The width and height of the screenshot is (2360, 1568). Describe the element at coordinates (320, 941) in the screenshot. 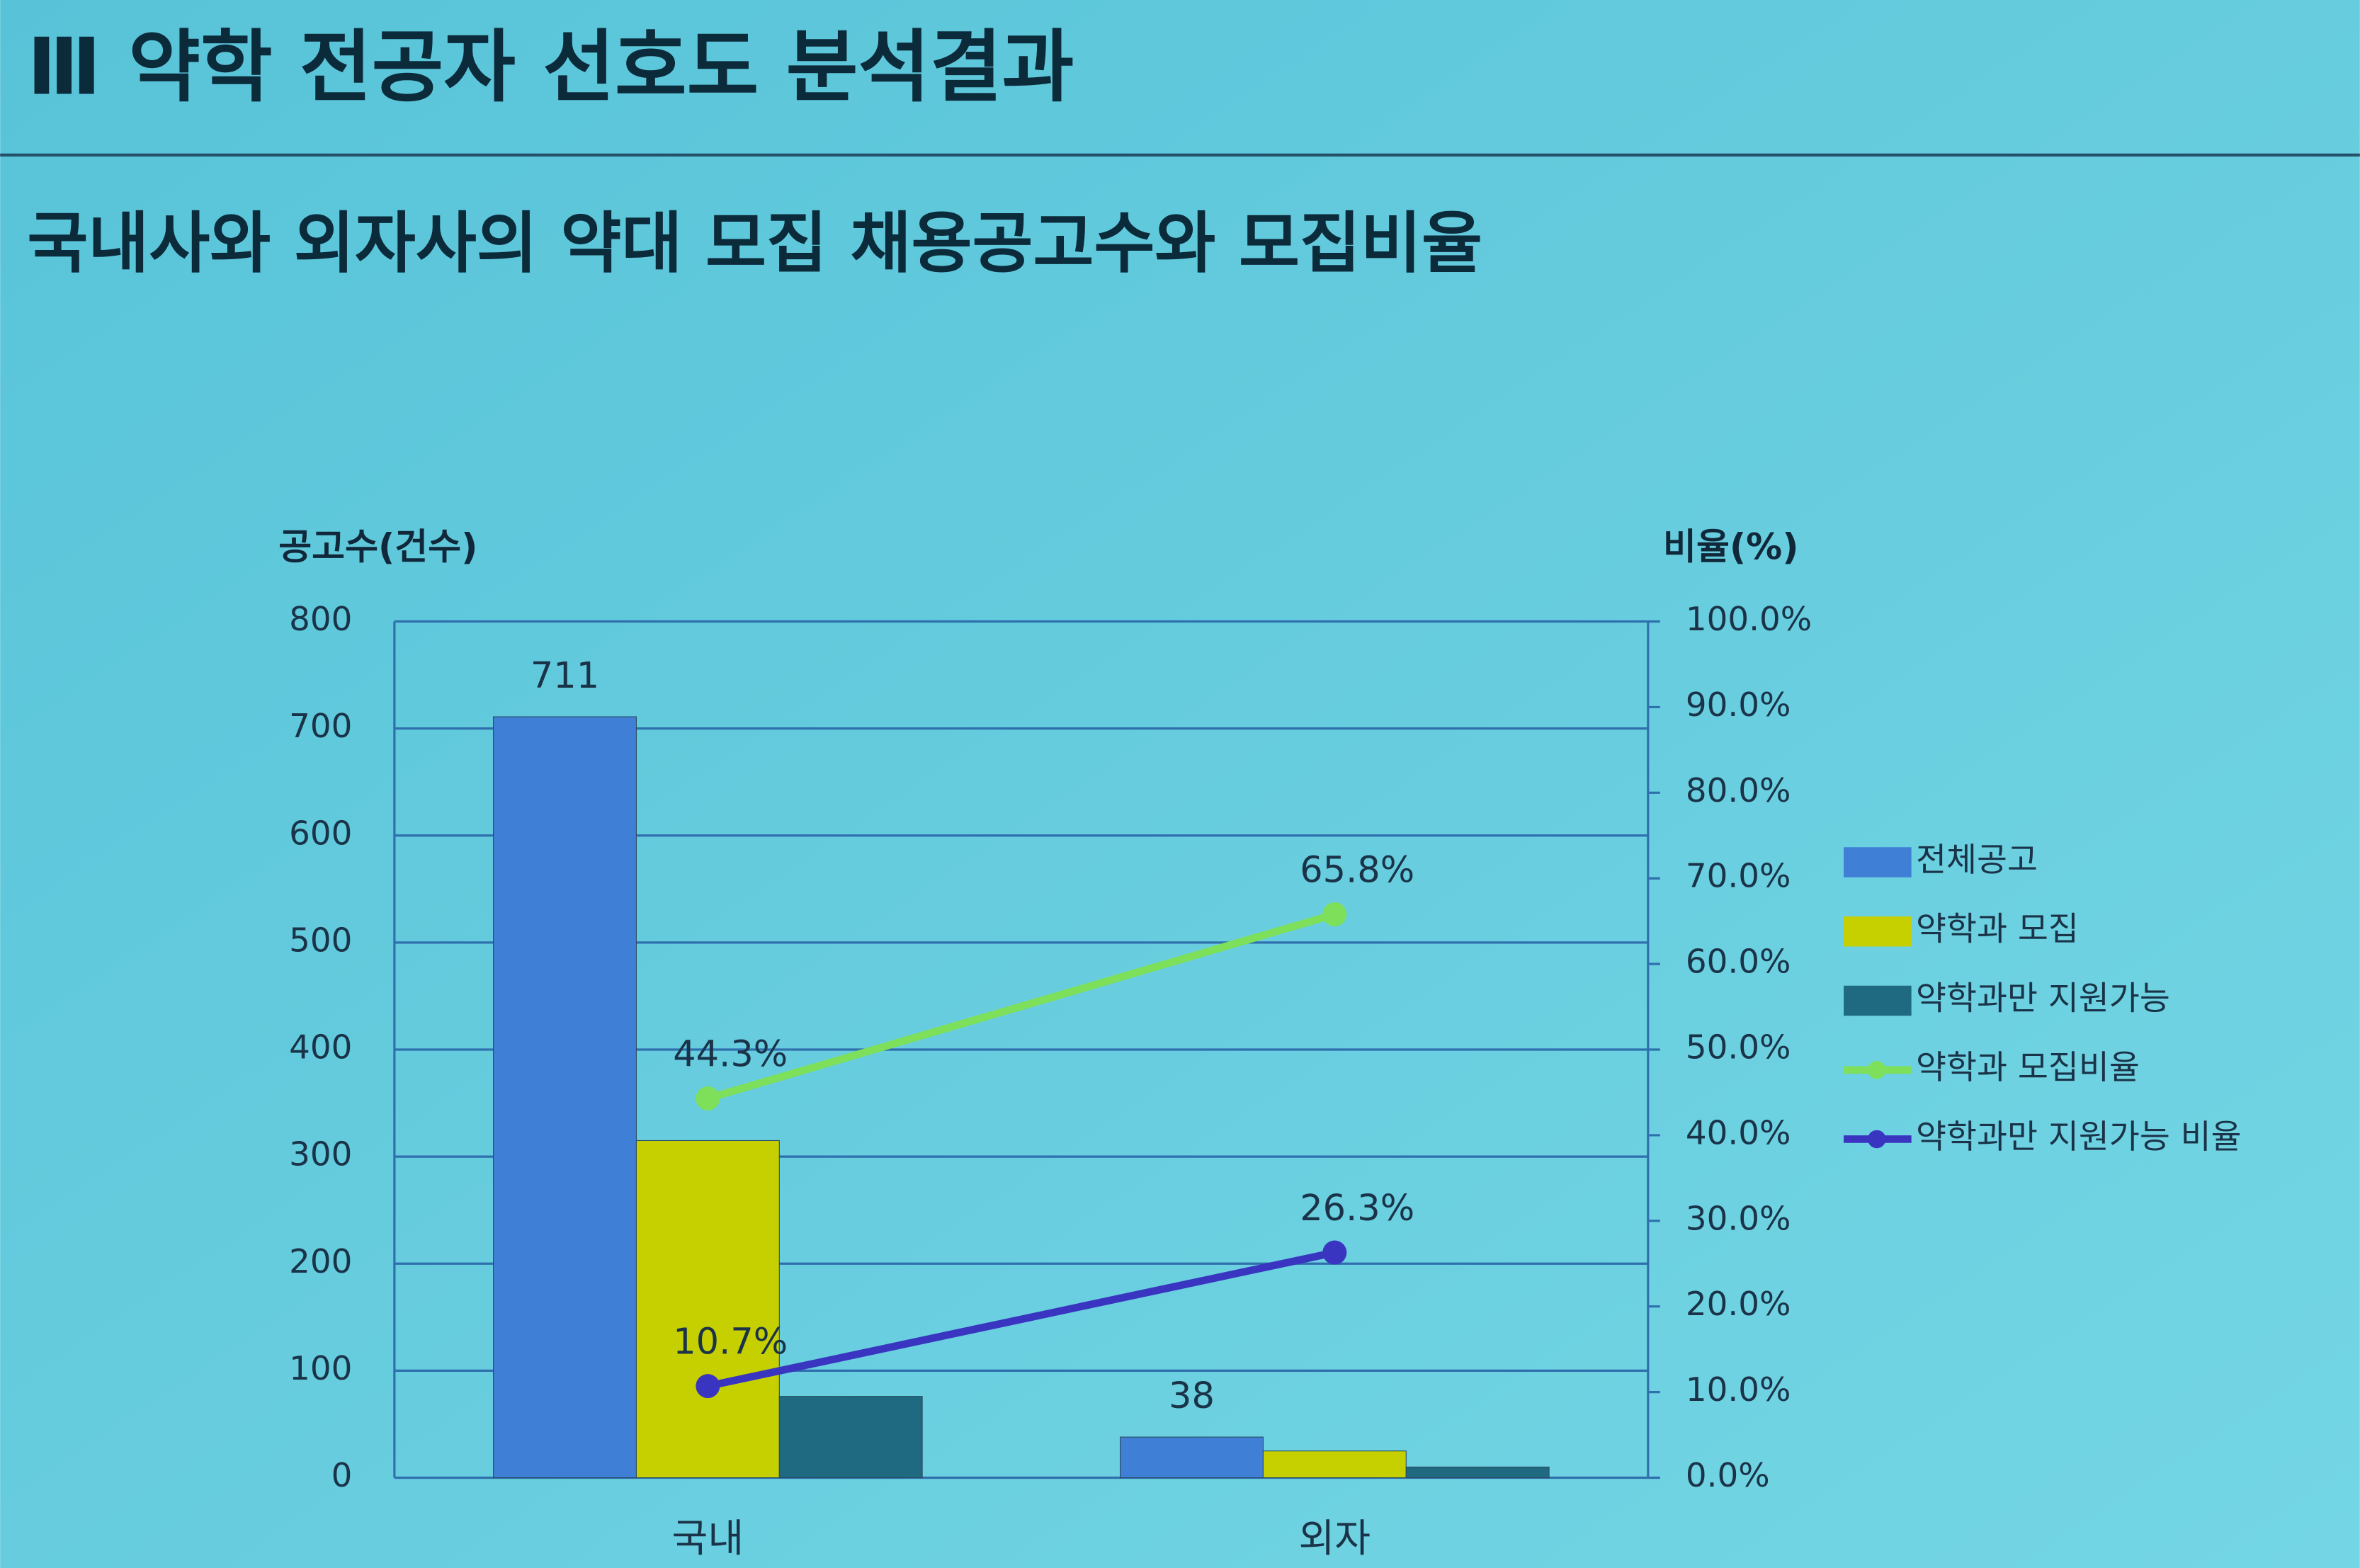

I see `y-tick-label: 500` at that location.